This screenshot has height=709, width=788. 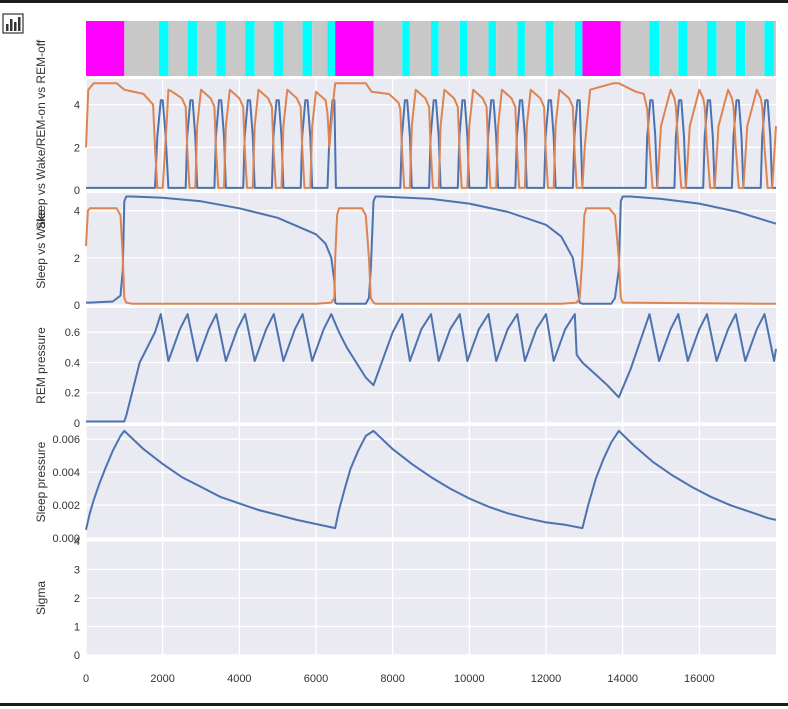 What do you see at coordinates (41, 134) in the screenshot?
I see `y-axis-label: Sleep vs Wake/REM-on vs REM-off` at bounding box center [41, 134].